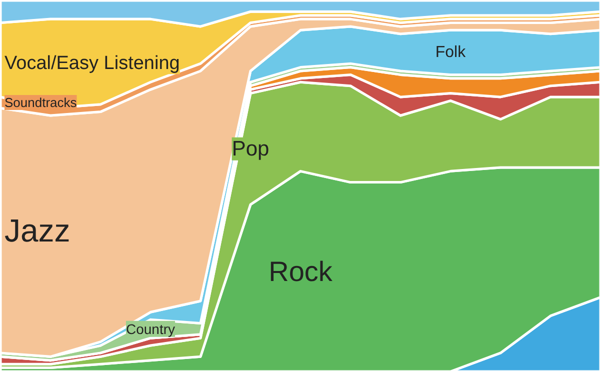  I want to click on series-label: Jazz, so click(37, 230).